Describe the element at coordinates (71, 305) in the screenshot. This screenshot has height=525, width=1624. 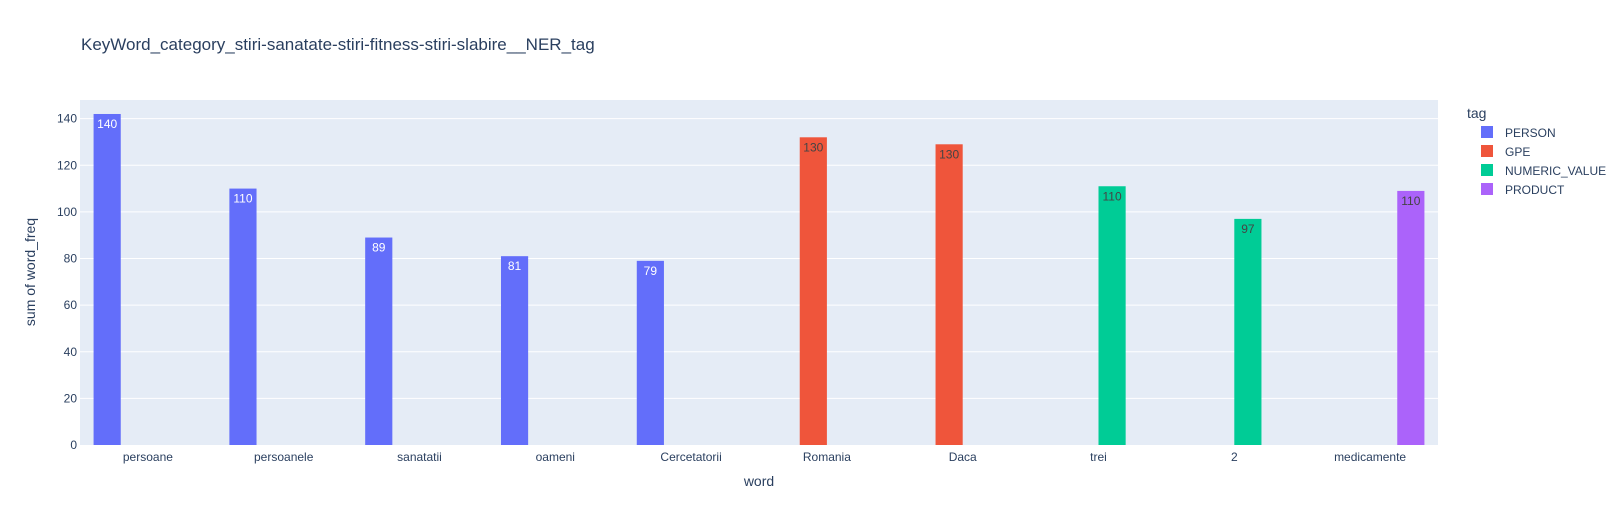
I see `y-tick-label: 60` at that location.